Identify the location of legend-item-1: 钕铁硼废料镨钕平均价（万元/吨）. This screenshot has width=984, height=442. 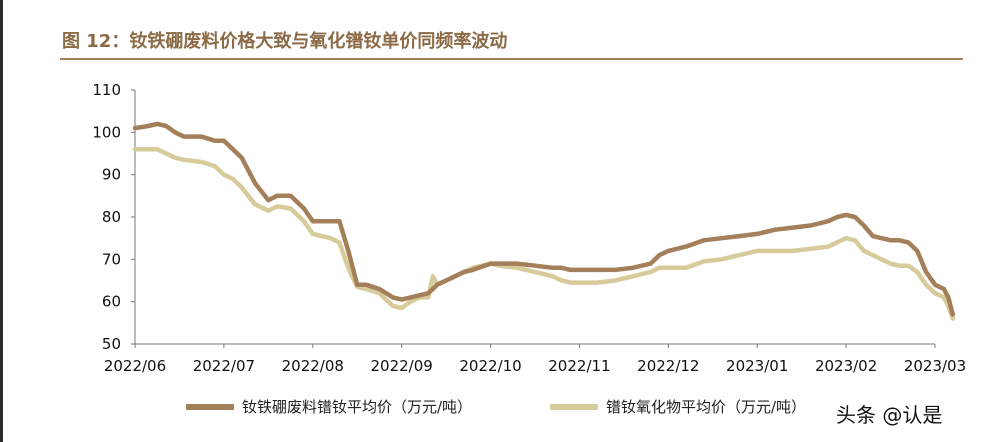
(329, 406).